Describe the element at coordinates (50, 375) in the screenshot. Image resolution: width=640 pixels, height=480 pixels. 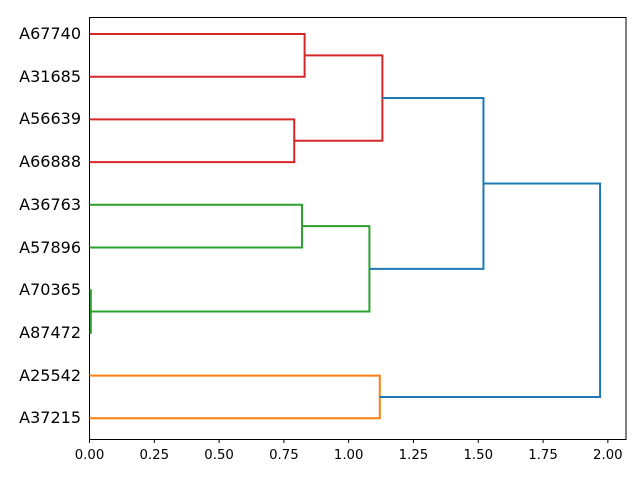
I see `leaf-label-A25542: A25542` at that location.